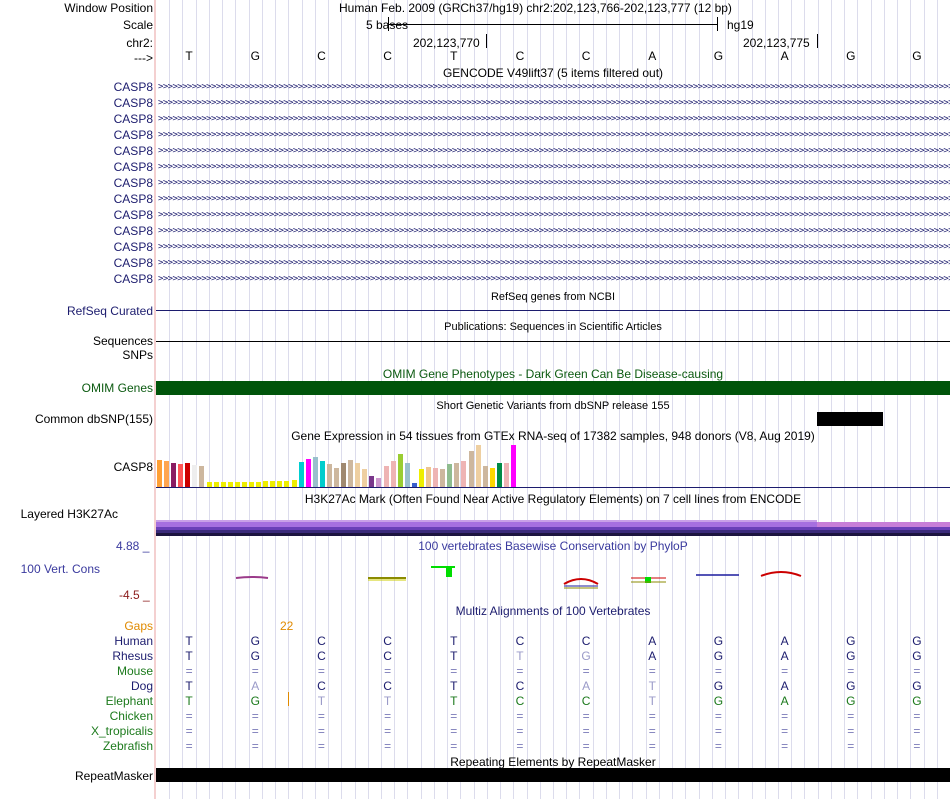 This screenshot has width=950, height=799. Describe the element at coordinates (138, 626) in the screenshot. I see `gaps-label: Gaps` at that location.